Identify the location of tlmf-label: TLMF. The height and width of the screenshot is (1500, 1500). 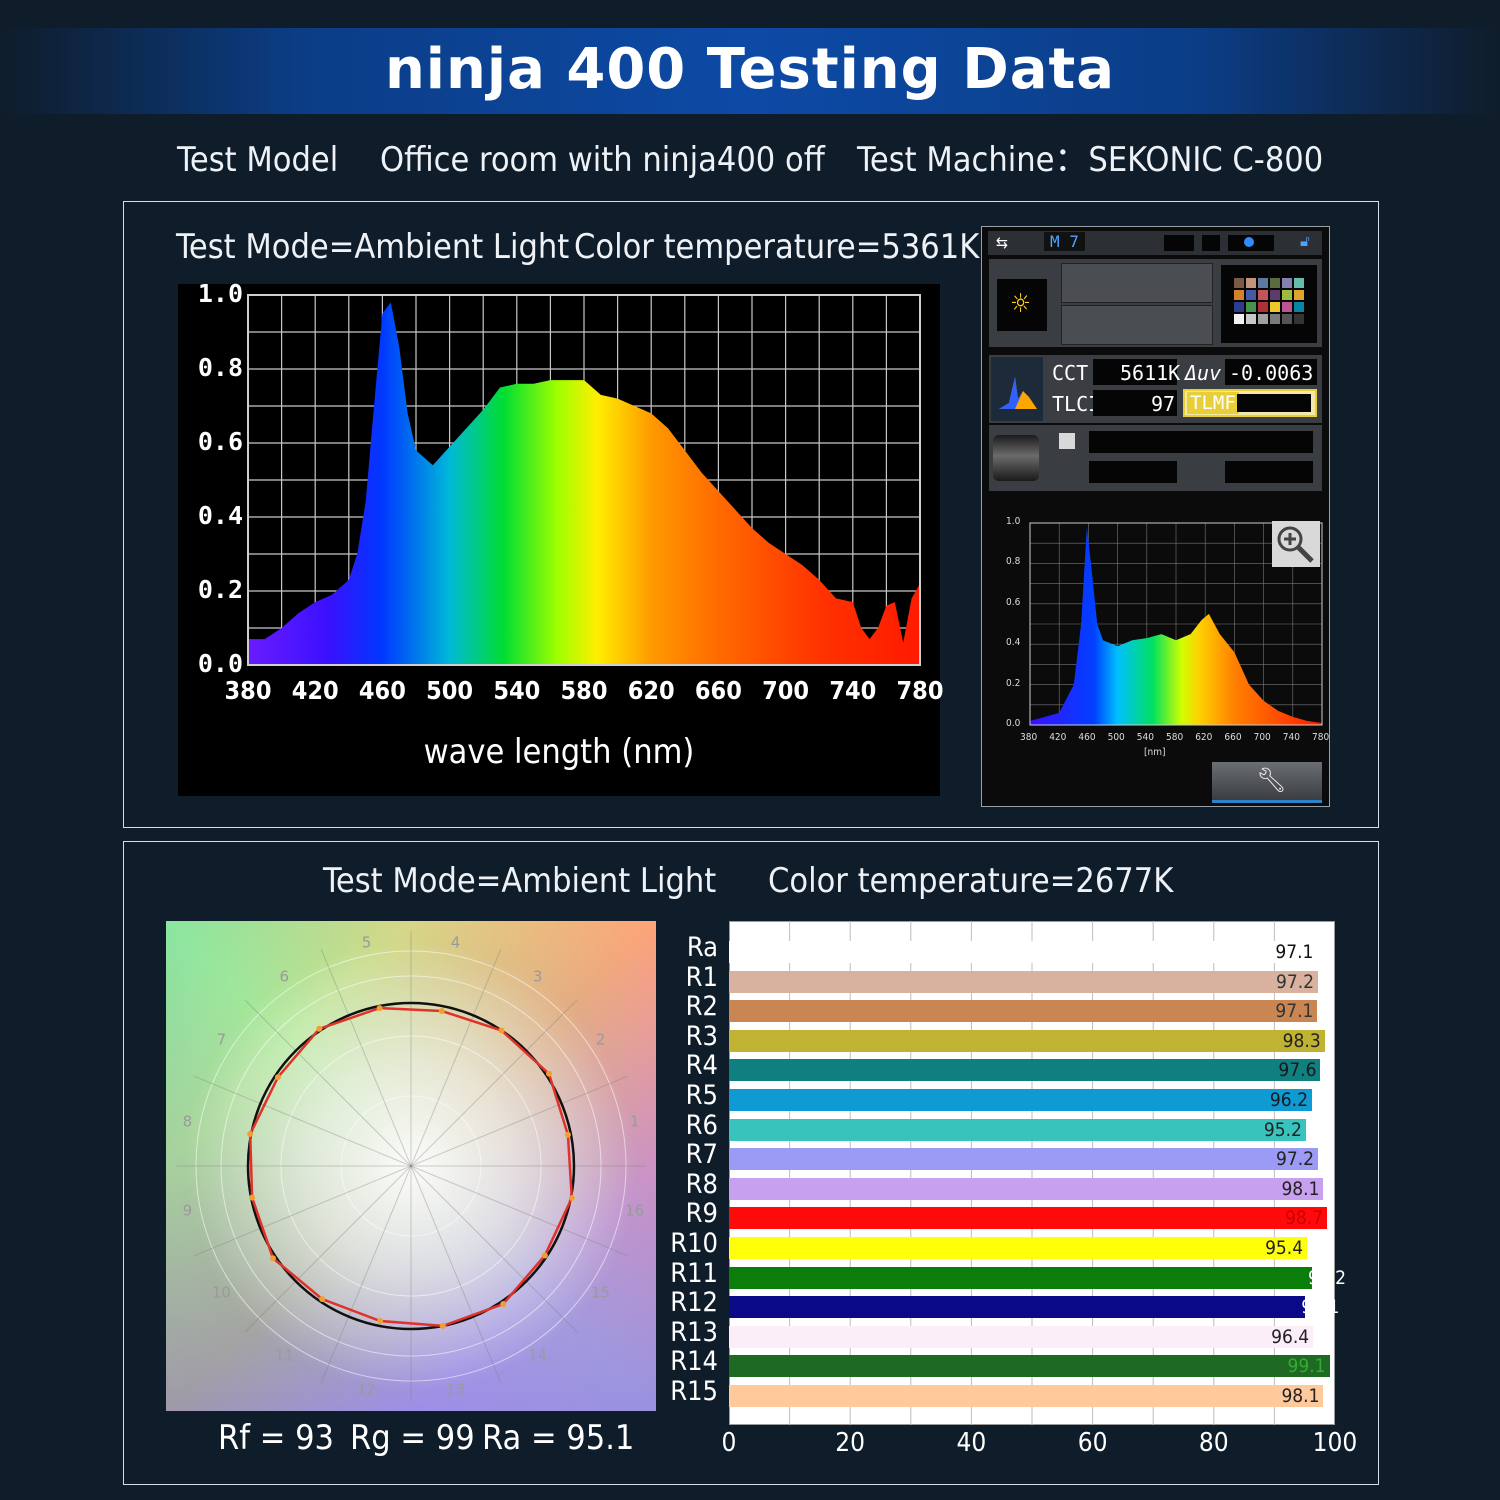
(1213, 403).